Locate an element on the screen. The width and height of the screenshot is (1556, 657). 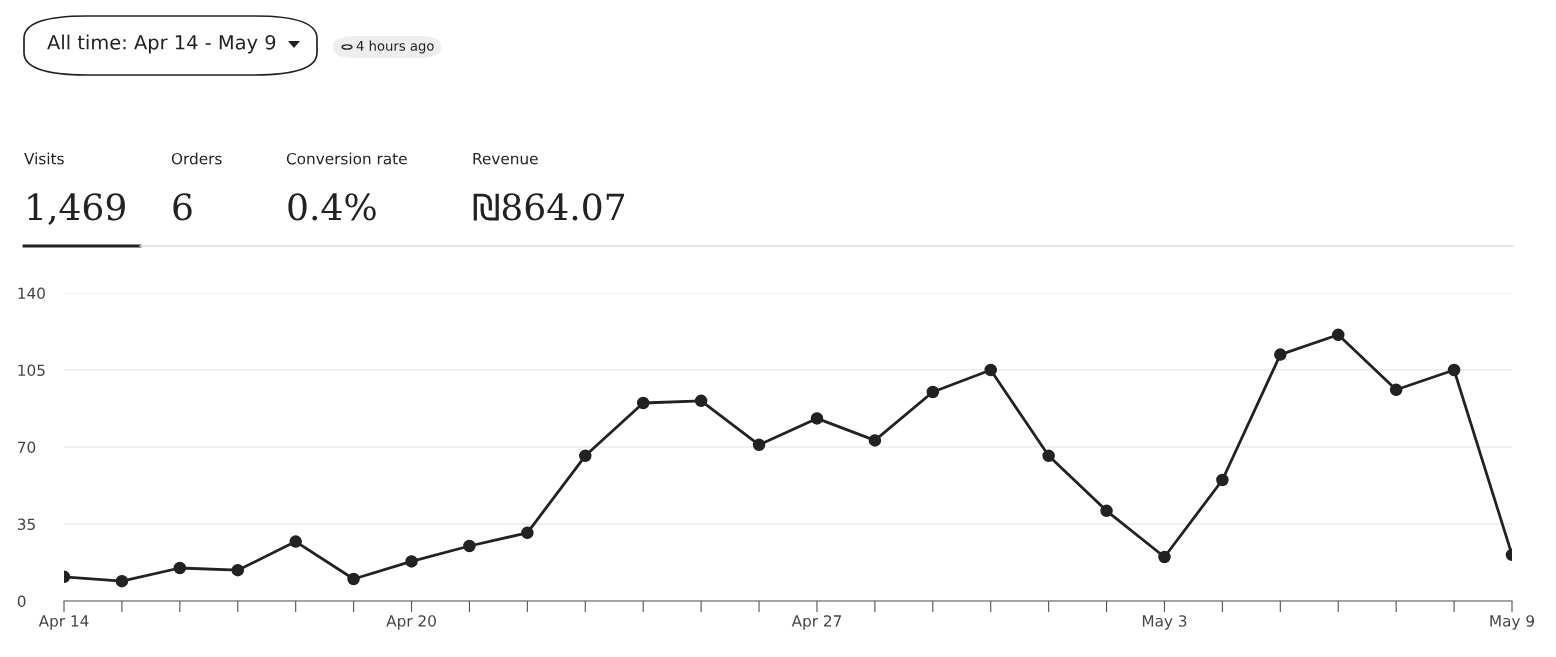
x-tick-label: May 9 is located at coordinates (1512, 622).